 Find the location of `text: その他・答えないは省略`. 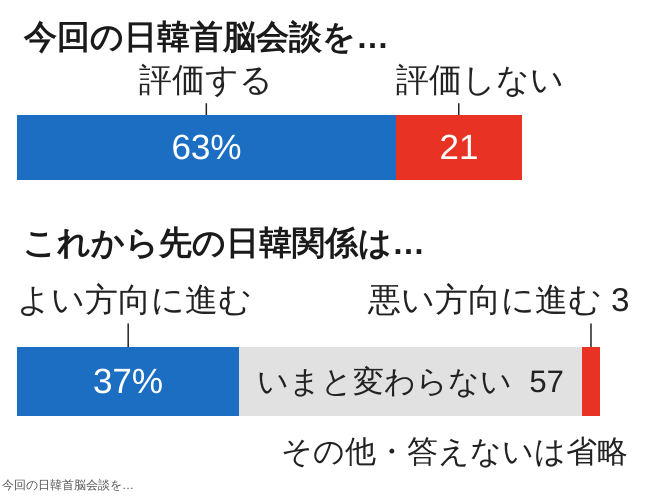

text: その他・答えないは省略 is located at coordinates (454, 451).